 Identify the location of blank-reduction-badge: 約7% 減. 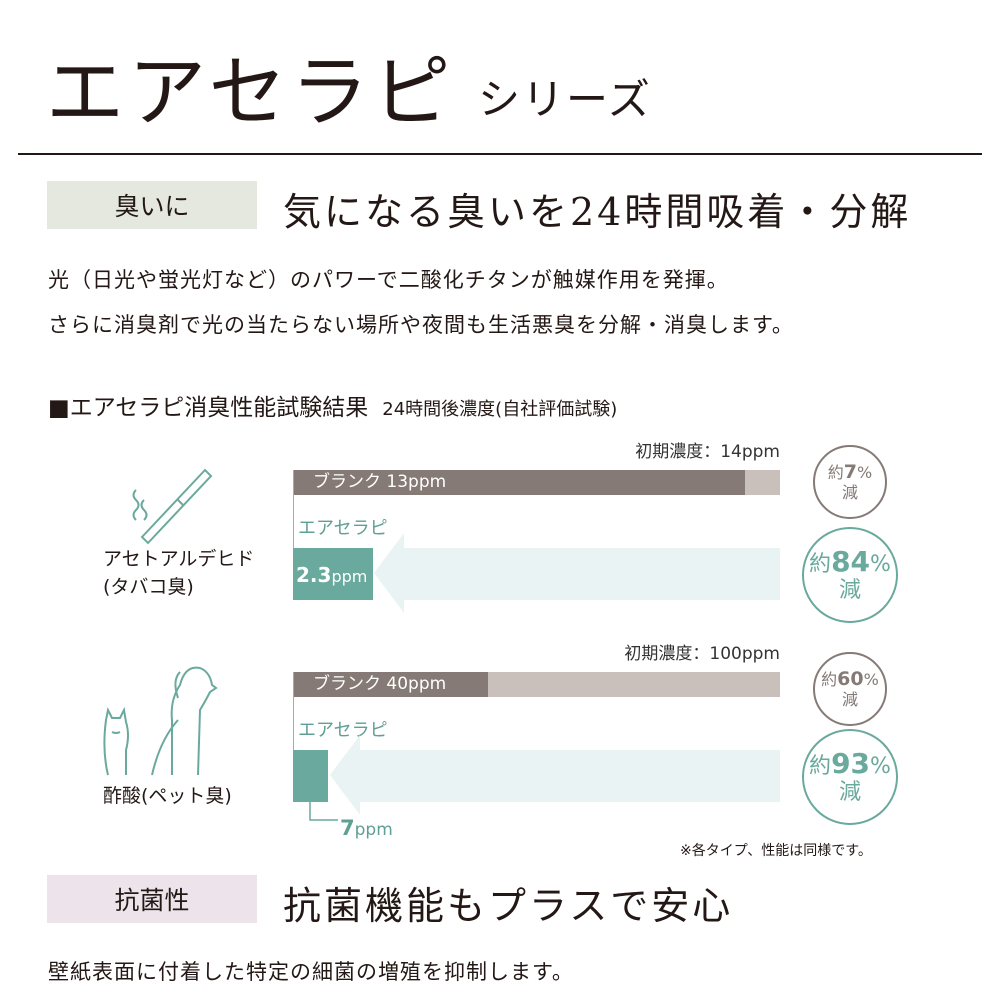
(850, 482).